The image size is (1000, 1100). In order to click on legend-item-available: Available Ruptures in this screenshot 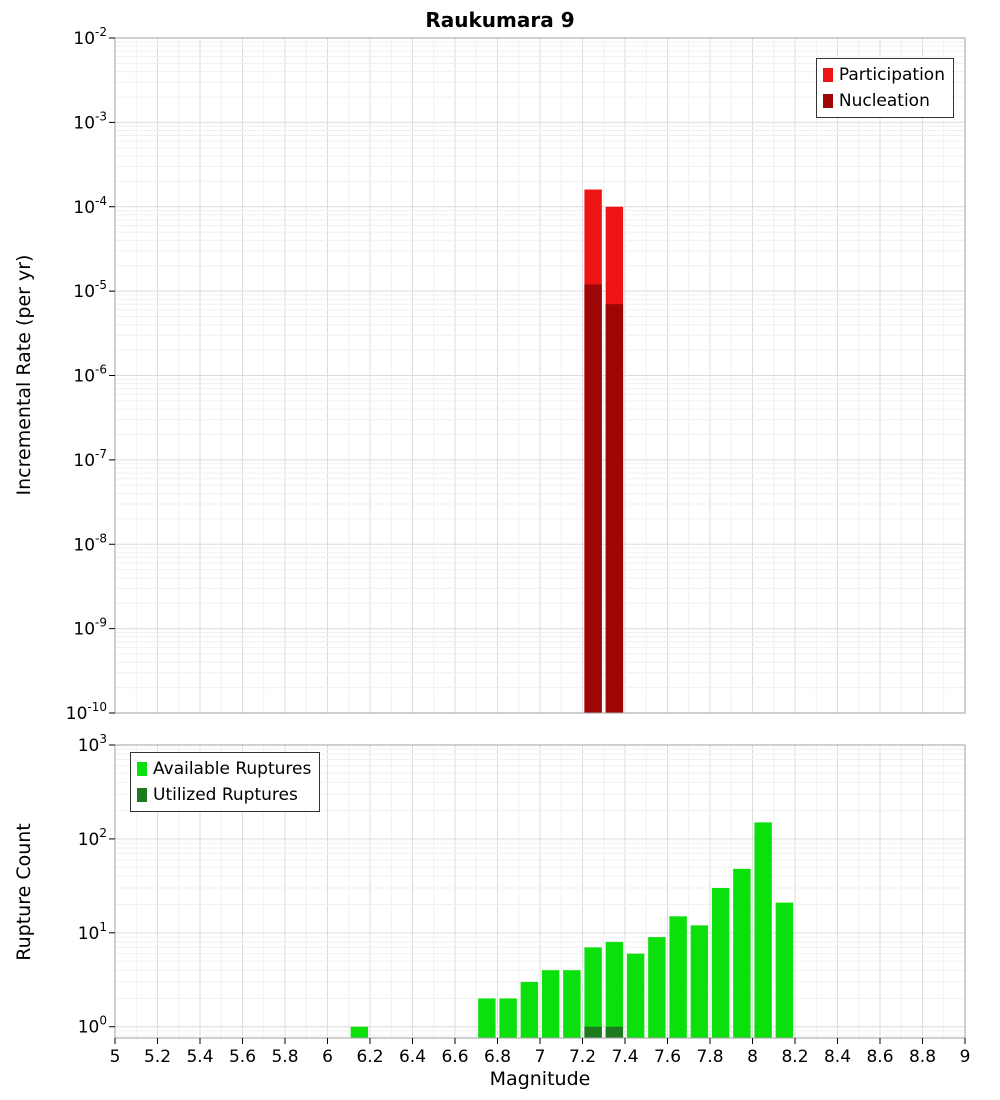, I will do `click(224, 769)`.